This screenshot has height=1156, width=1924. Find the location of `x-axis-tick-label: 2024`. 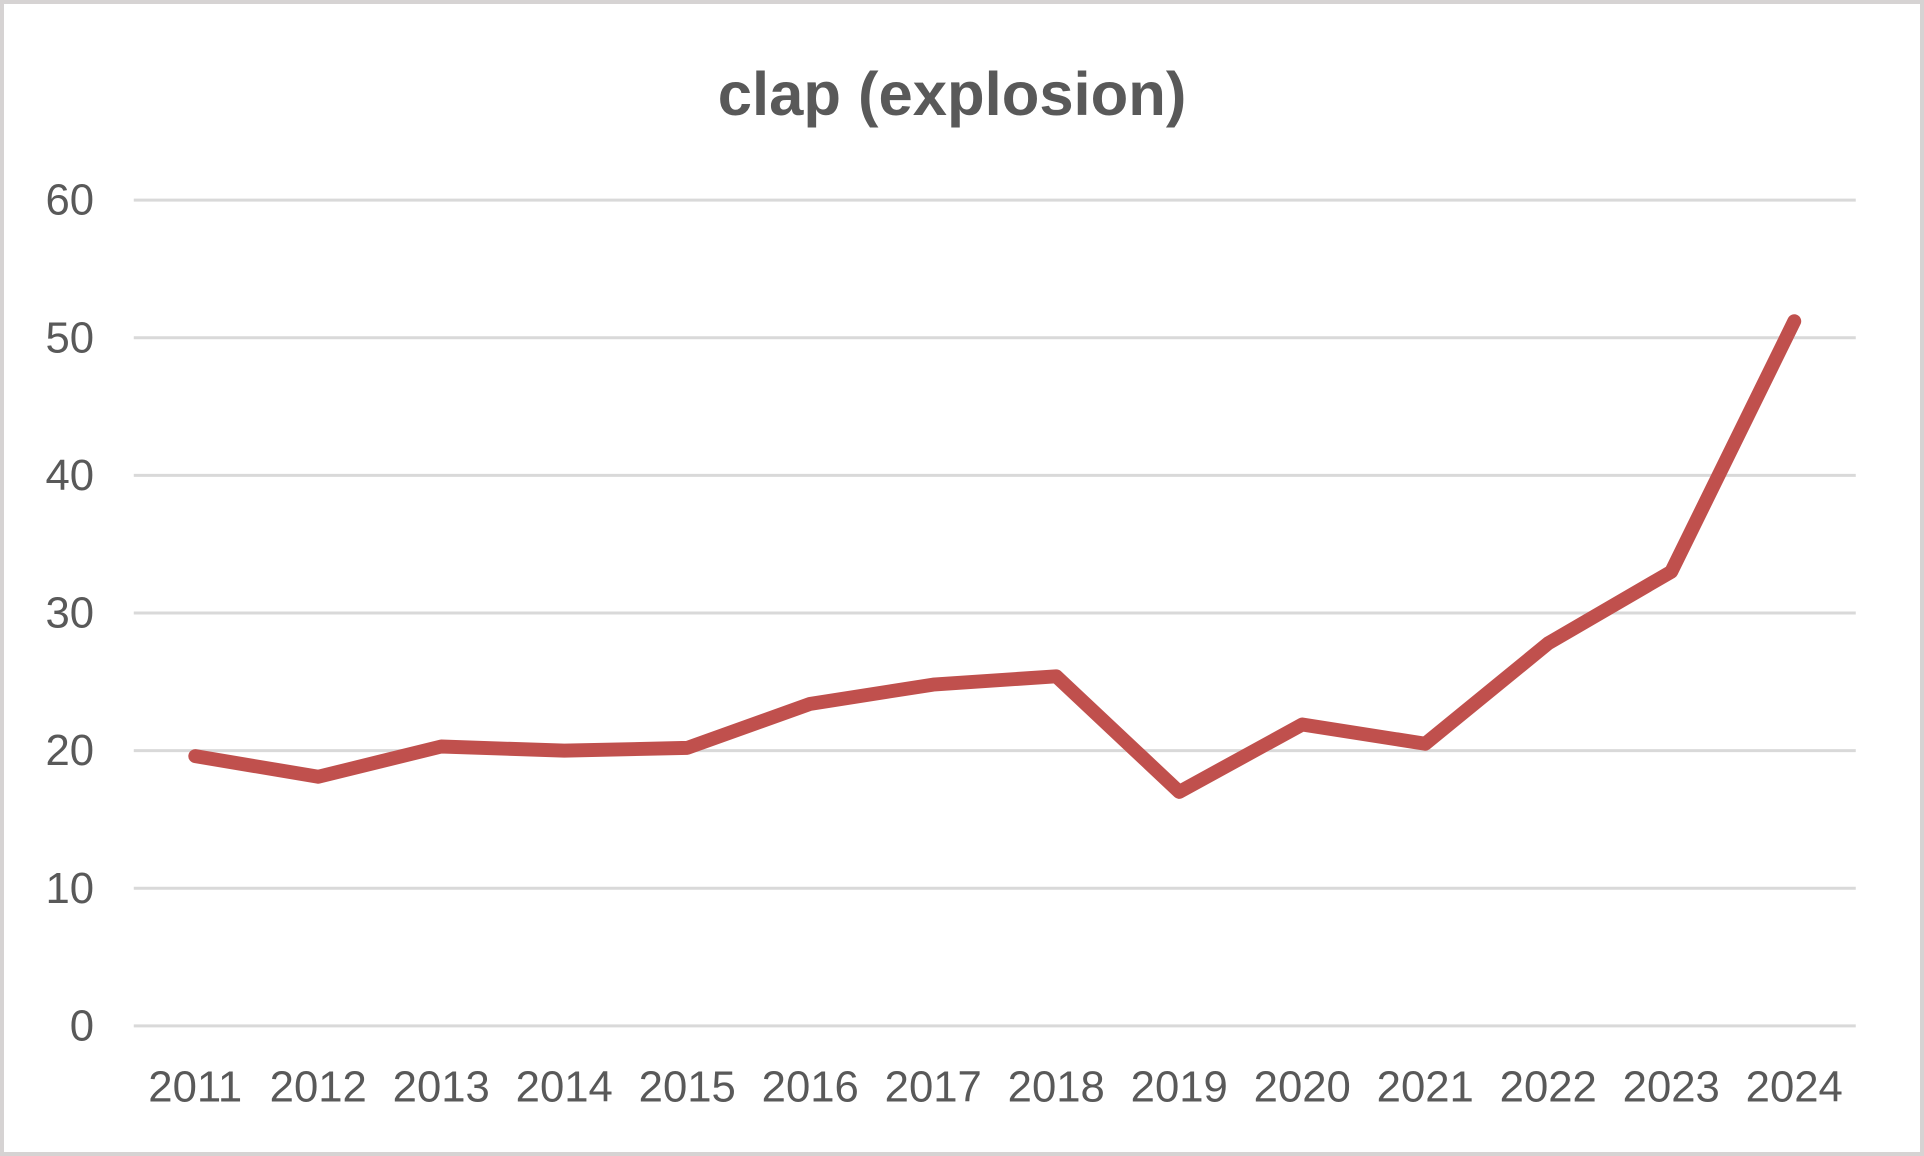

x-axis-tick-label: 2024 is located at coordinates (1794, 1086).